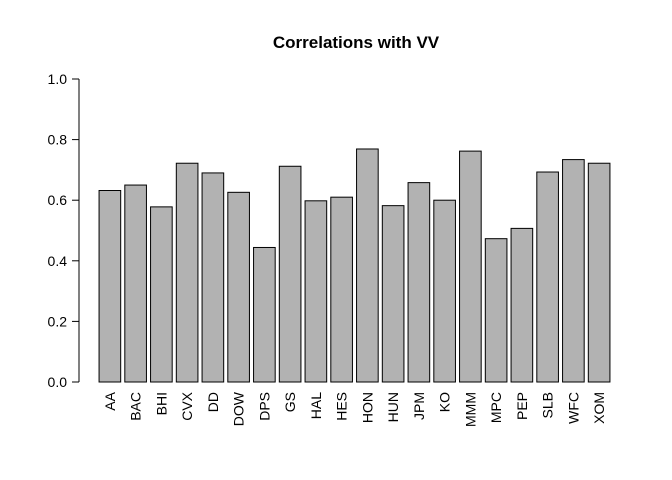 The image size is (672, 480). I want to click on x-tick-label-cvx: CVX, so click(187, 405).